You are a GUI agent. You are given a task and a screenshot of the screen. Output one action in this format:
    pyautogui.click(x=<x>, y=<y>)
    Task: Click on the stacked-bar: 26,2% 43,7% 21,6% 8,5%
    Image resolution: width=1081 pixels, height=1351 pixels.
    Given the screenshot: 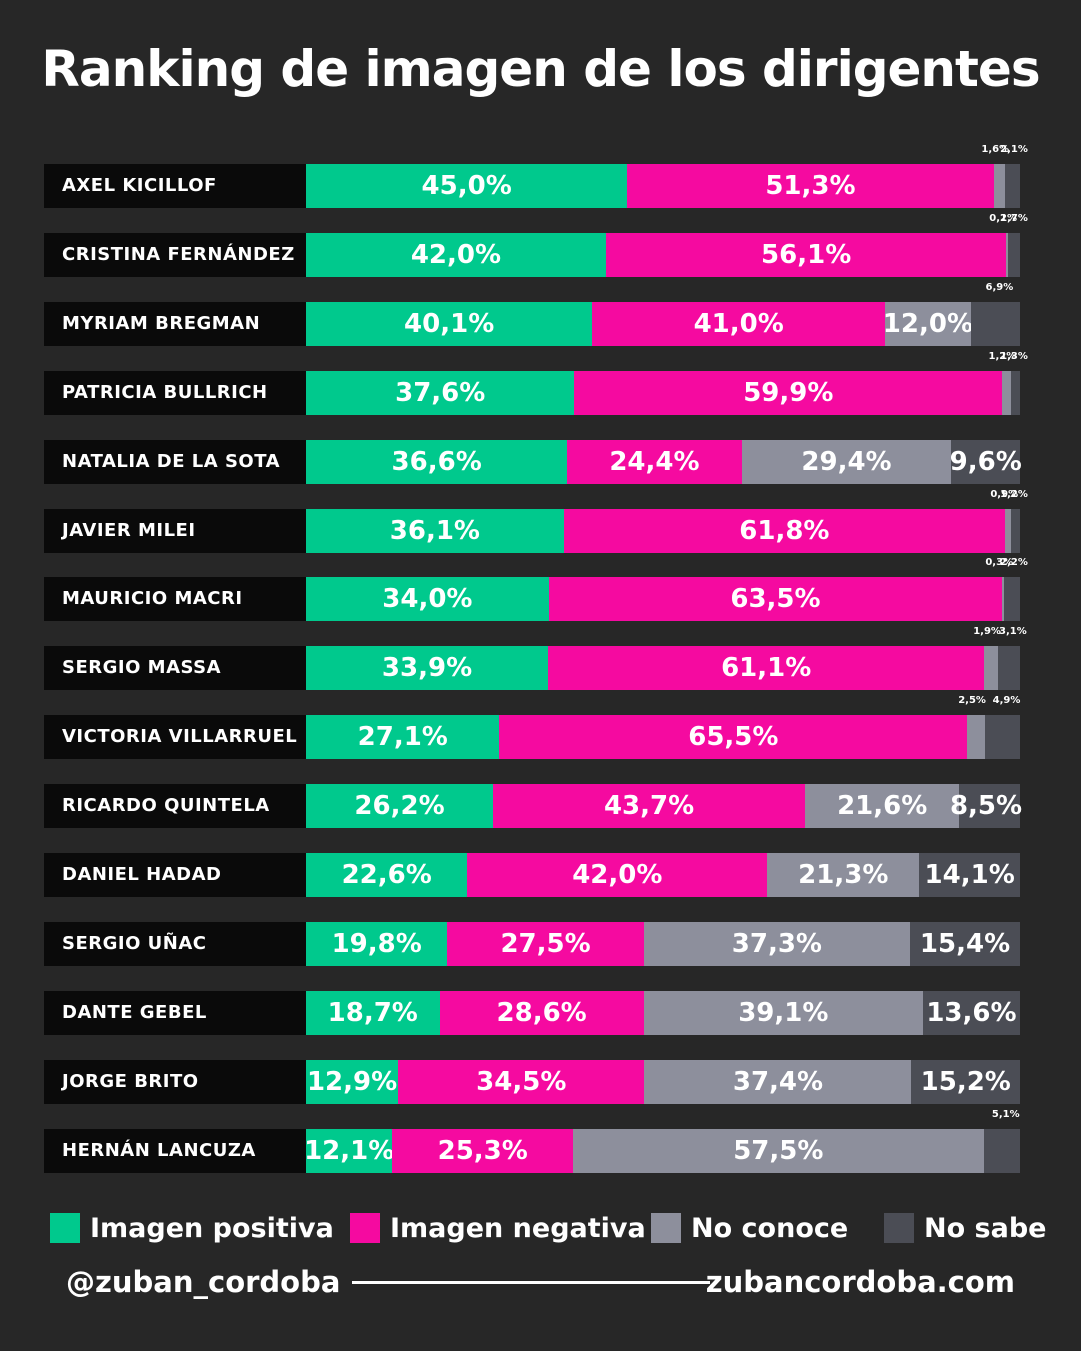 What is the action you would take?
    pyautogui.click(x=664, y=806)
    